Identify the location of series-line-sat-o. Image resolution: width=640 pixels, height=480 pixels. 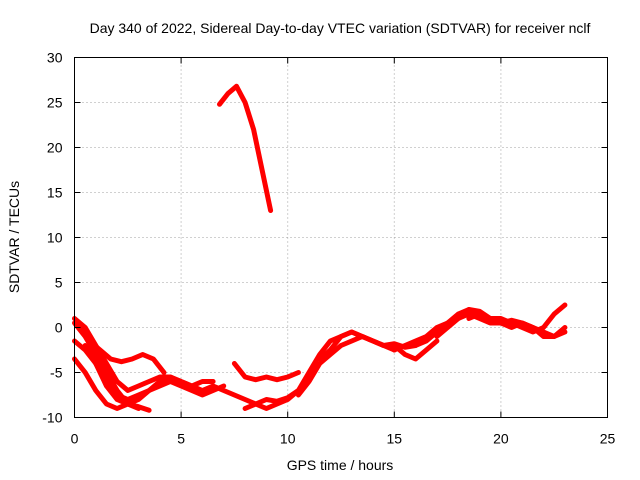
(517, 325).